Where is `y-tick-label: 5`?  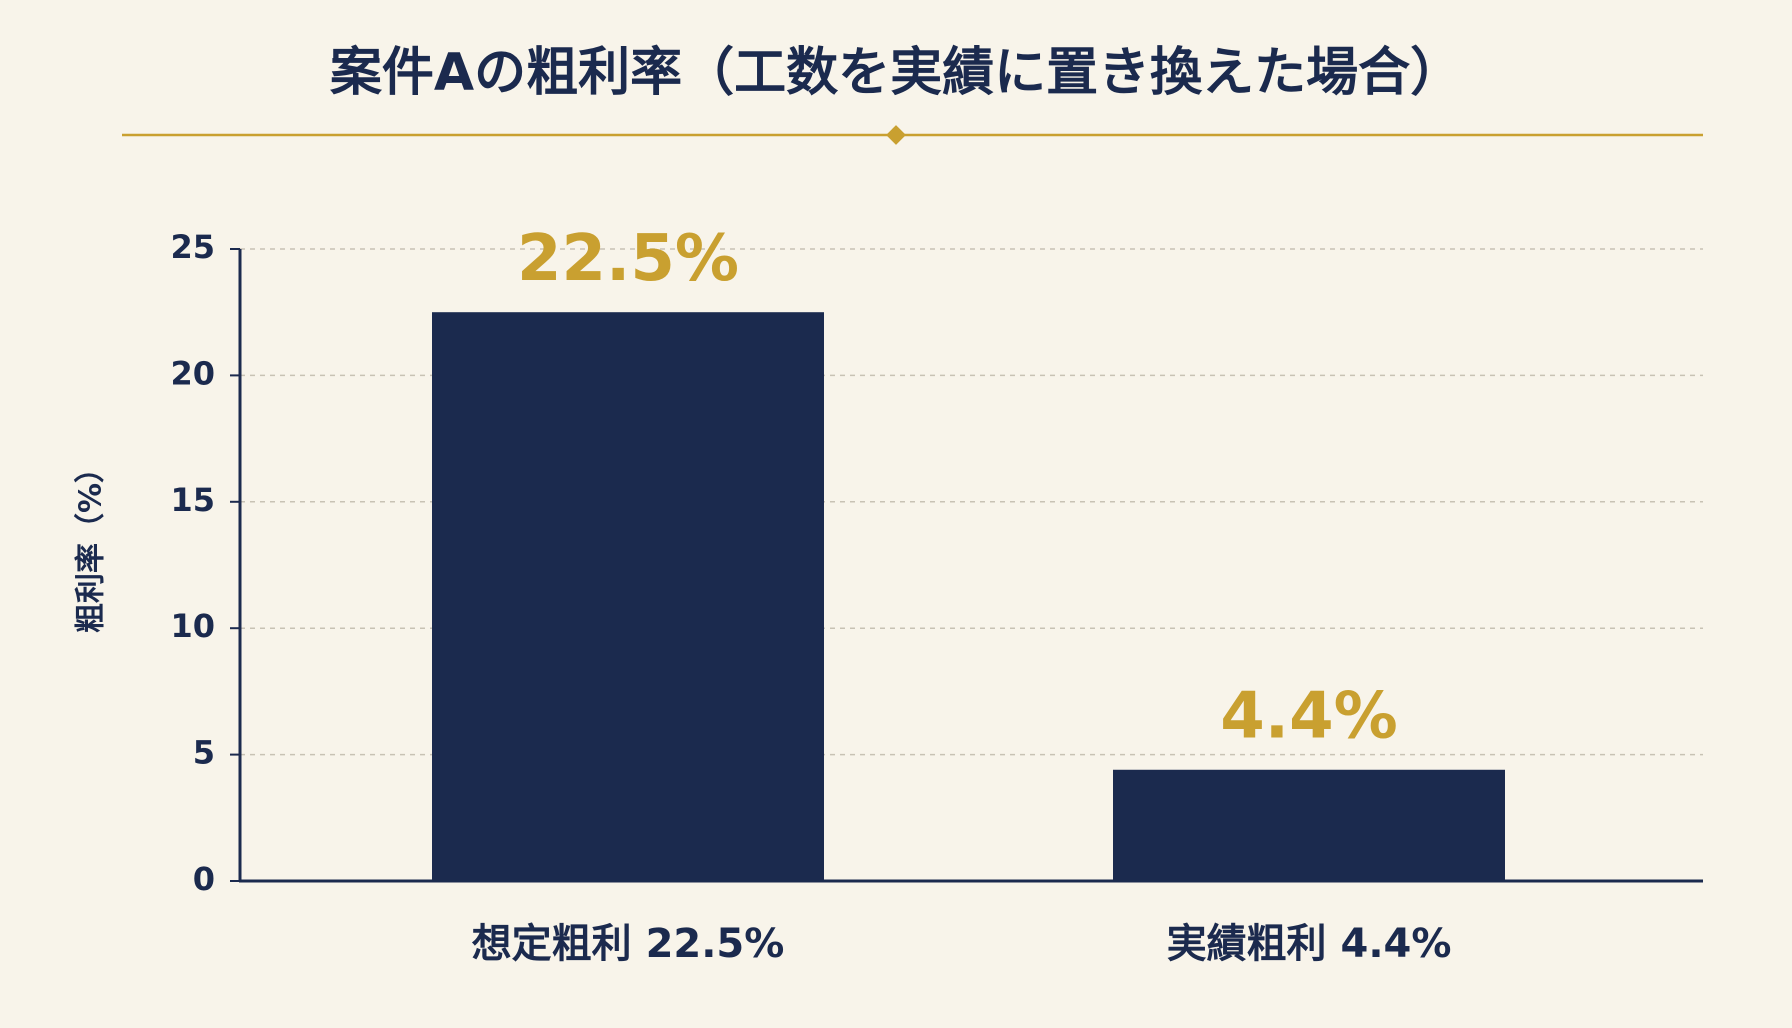 y-tick-label: 5 is located at coordinates (204, 753).